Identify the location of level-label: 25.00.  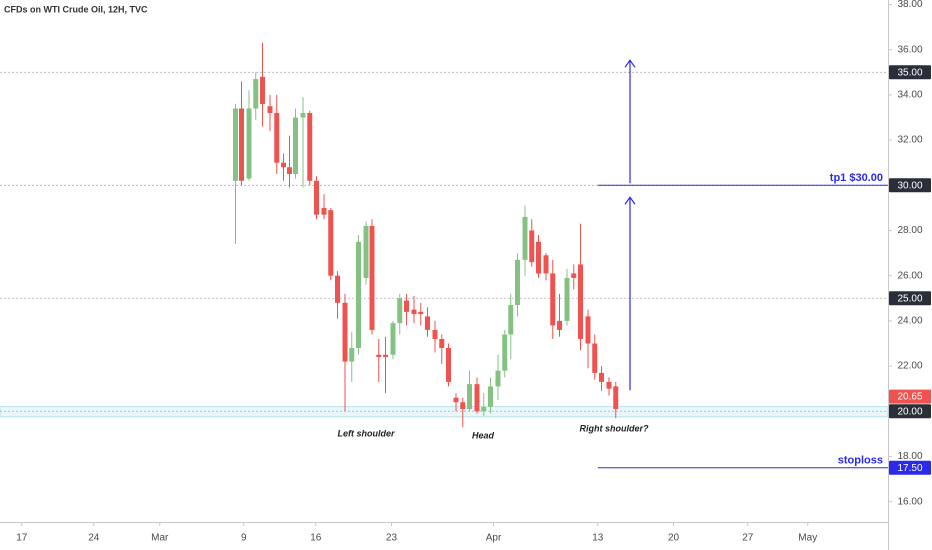
(909, 298).